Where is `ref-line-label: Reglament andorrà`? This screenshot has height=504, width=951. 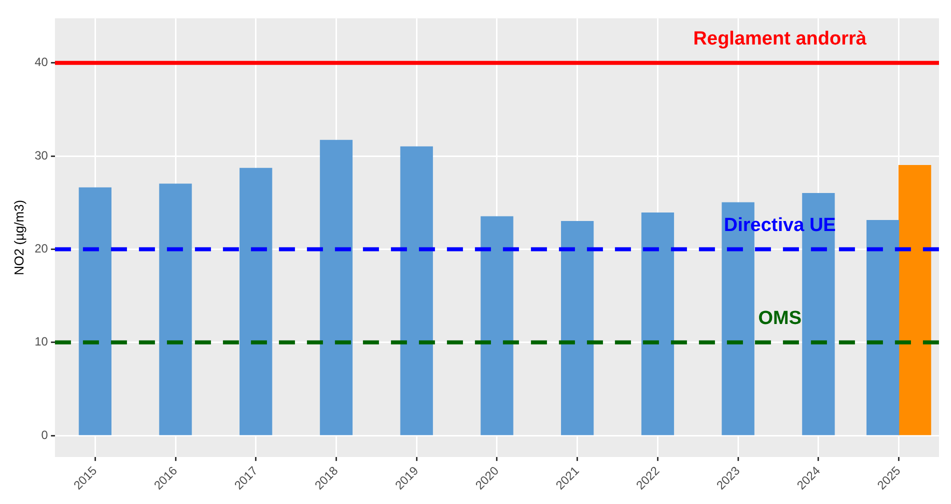 ref-line-label: Reglament andorrà is located at coordinates (780, 39).